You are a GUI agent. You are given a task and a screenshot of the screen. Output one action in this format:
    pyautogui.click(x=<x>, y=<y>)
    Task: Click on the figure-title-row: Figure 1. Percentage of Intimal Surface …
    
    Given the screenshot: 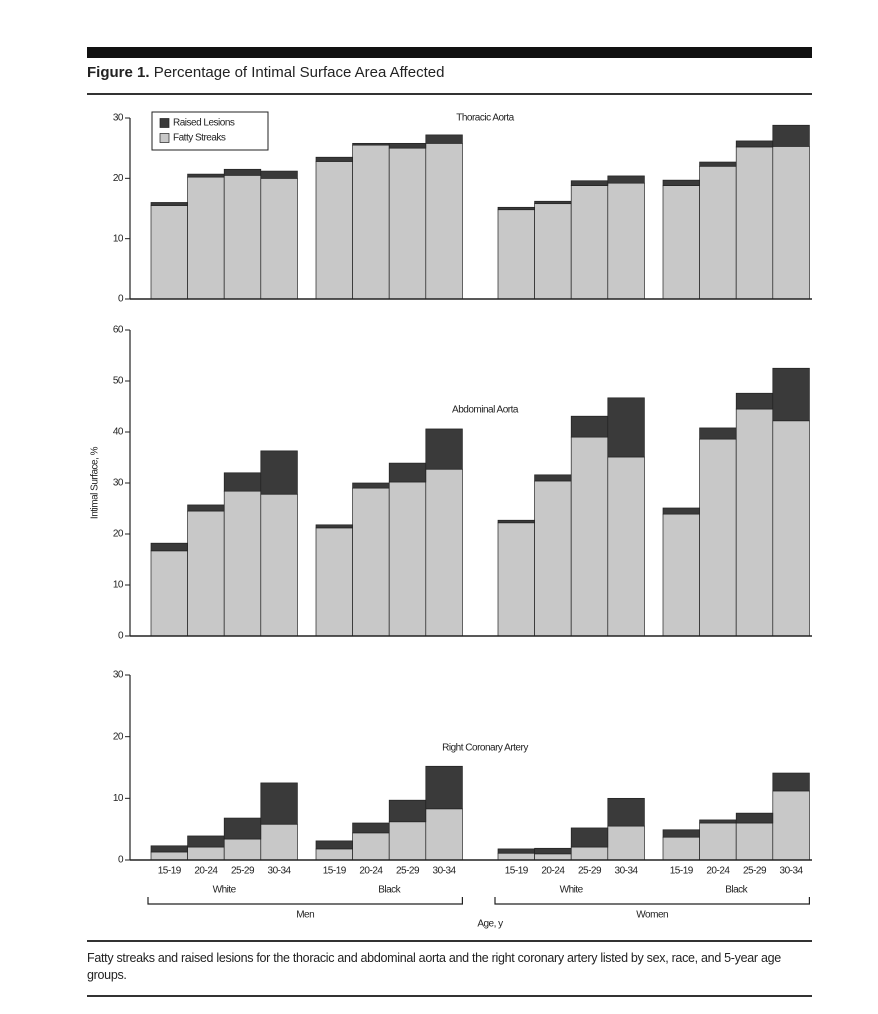 What is the action you would take?
    pyautogui.click(x=265, y=72)
    